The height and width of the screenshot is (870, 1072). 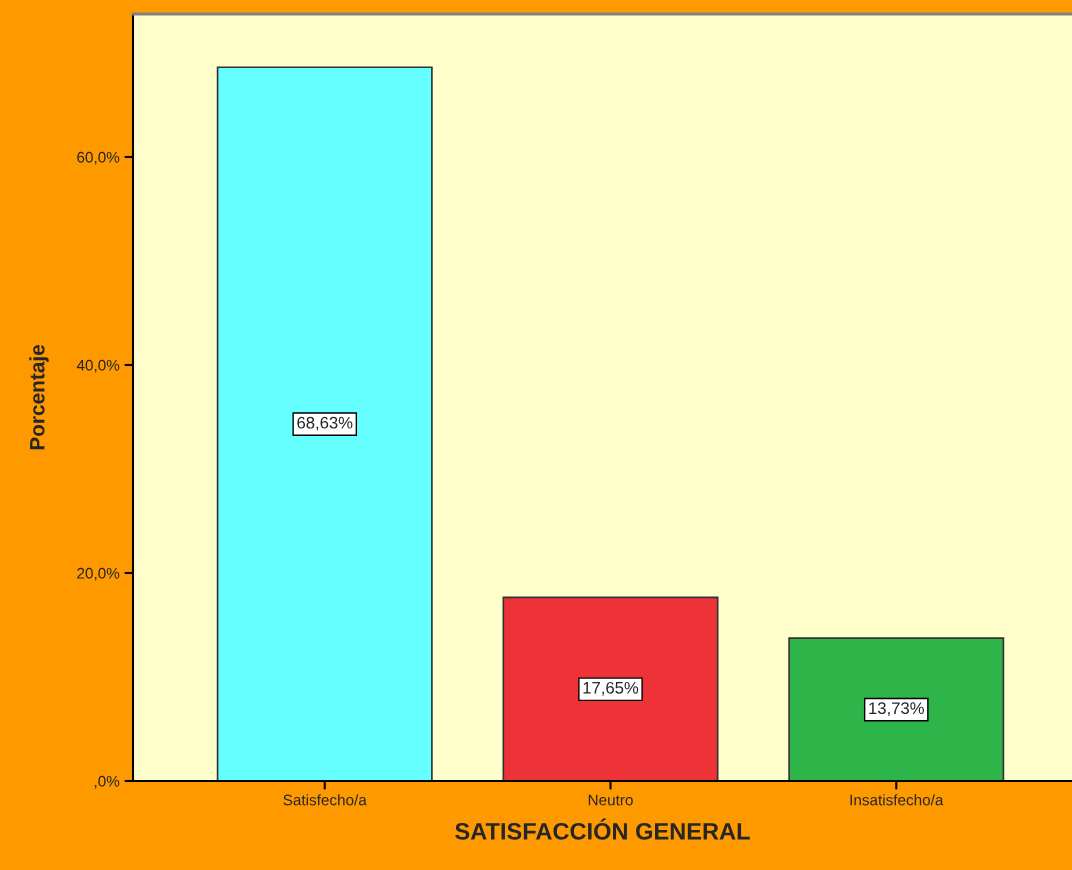 I want to click on x-tick-label: Neutro, so click(x=610, y=800).